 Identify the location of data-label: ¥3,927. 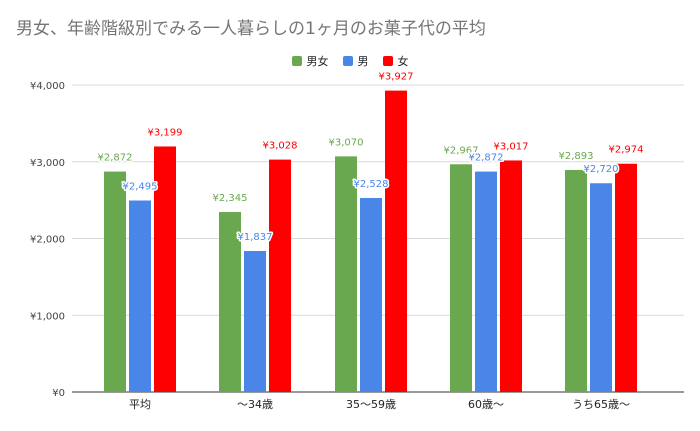
(396, 77).